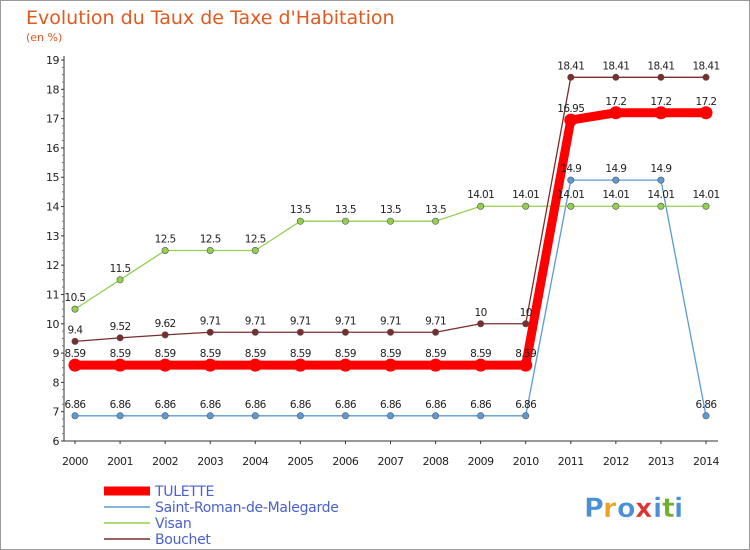 The height and width of the screenshot is (550, 750). I want to click on data-label: 16.95, so click(570, 109).